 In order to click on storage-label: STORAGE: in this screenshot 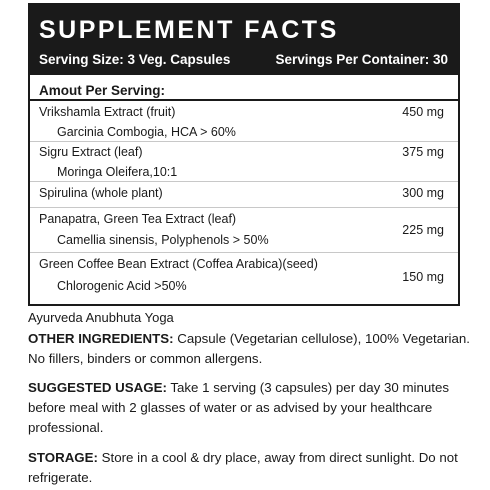, I will do `click(63, 457)`.